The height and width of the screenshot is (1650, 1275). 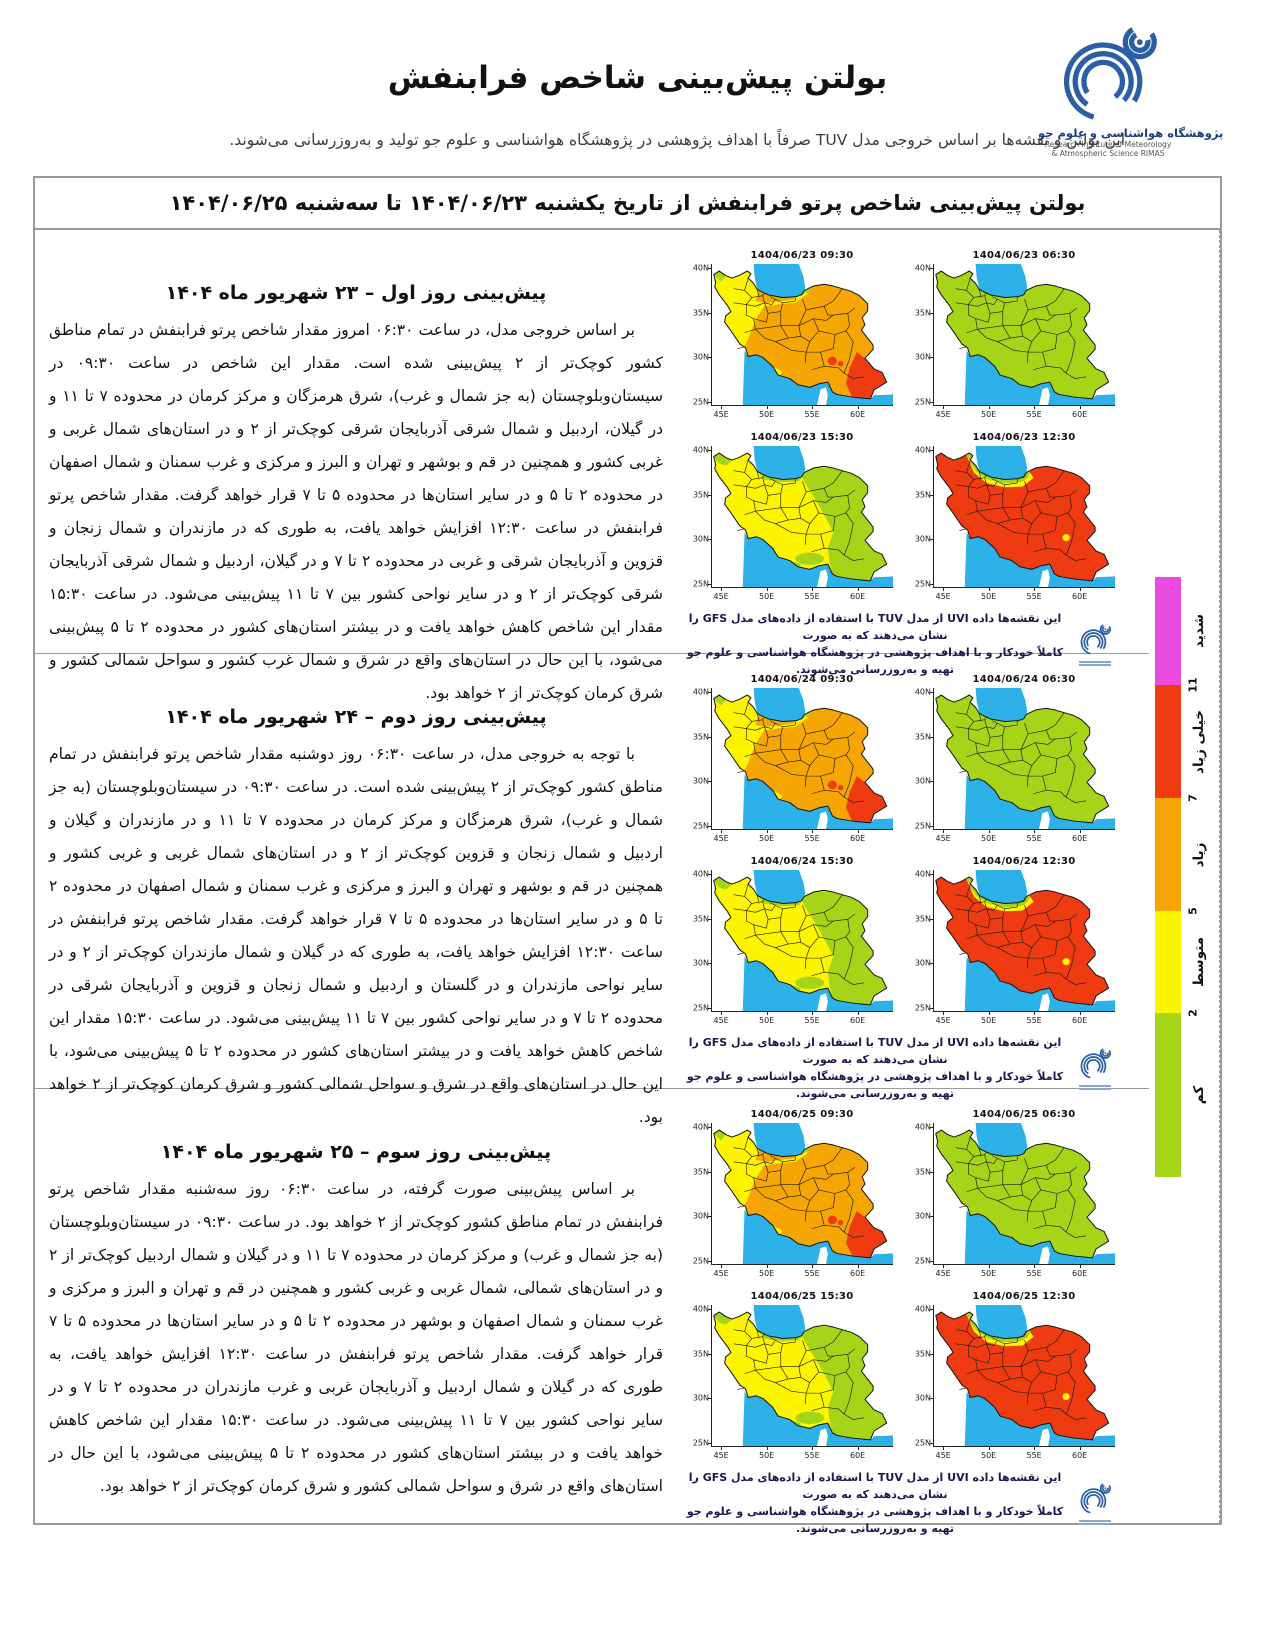 I want to click on map-datetime-label: 1404/06/23 12:30, so click(x=1024, y=437).